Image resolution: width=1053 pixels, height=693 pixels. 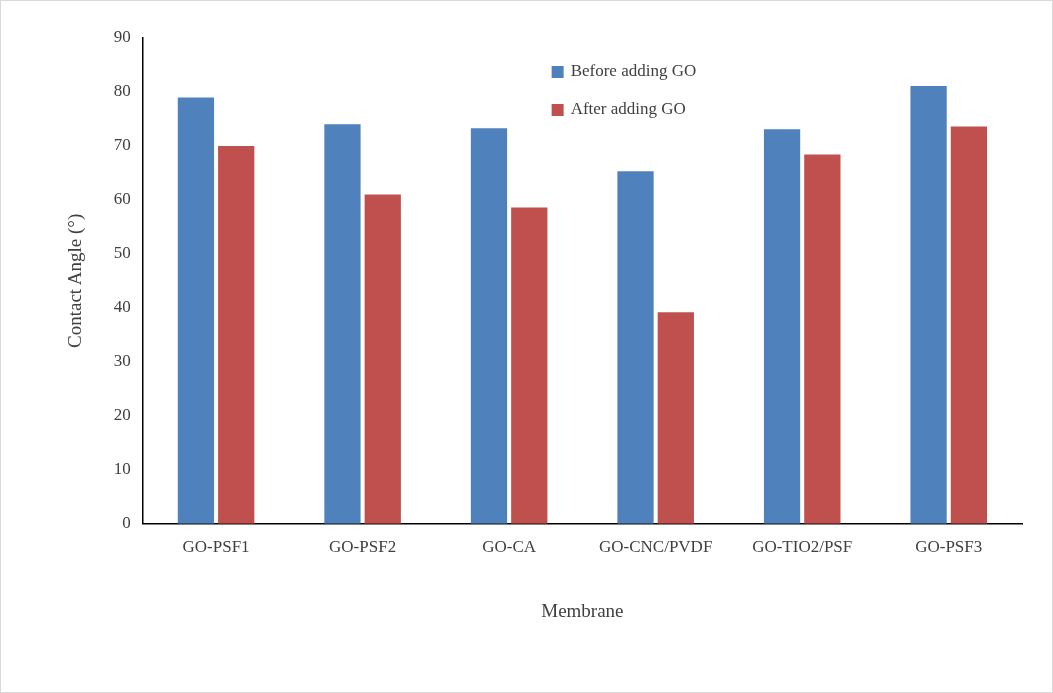 I want to click on y-tick-label: 0, so click(x=126, y=523).